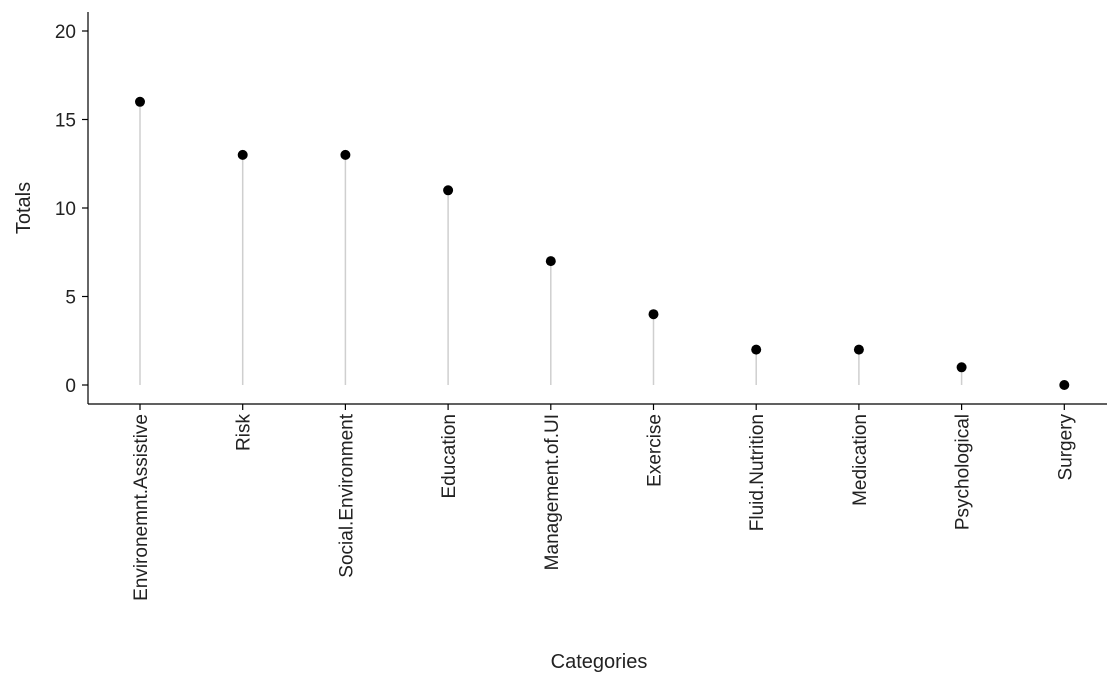 The height and width of the screenshot is (674, 1107). I want to click on x-tick-label: Exercise, so click(655, 450).